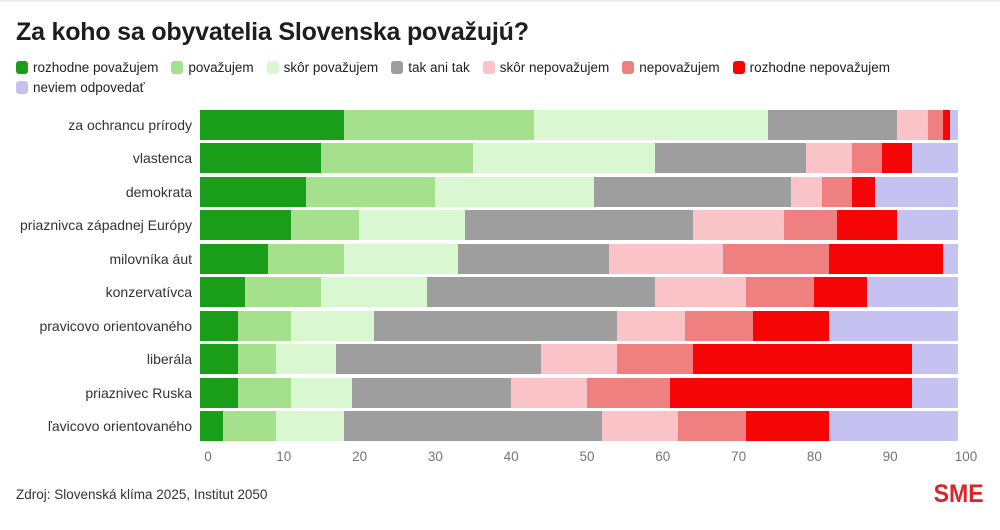  Describe the element at coordinates (119, 426) in the screenshot. I see `category-label: ľavicovo orientovaného` at that location.